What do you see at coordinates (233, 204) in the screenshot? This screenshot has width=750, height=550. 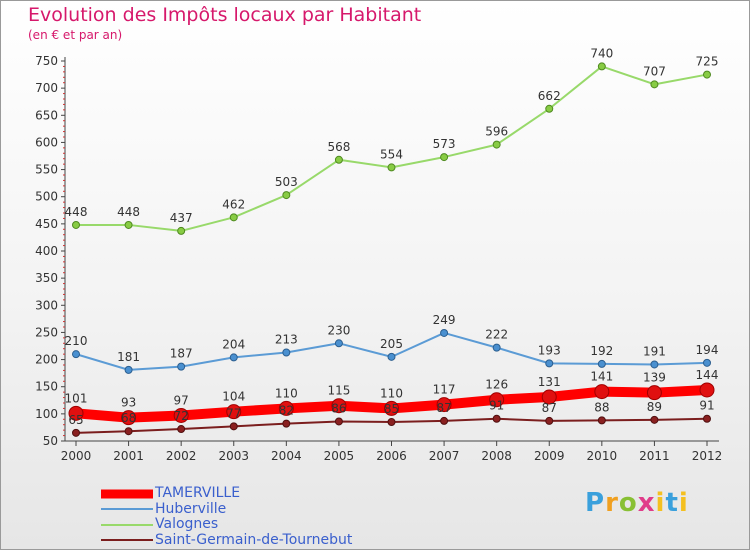 I see `data-label-valognes-2003: 462` at bounding box center [233, 204].